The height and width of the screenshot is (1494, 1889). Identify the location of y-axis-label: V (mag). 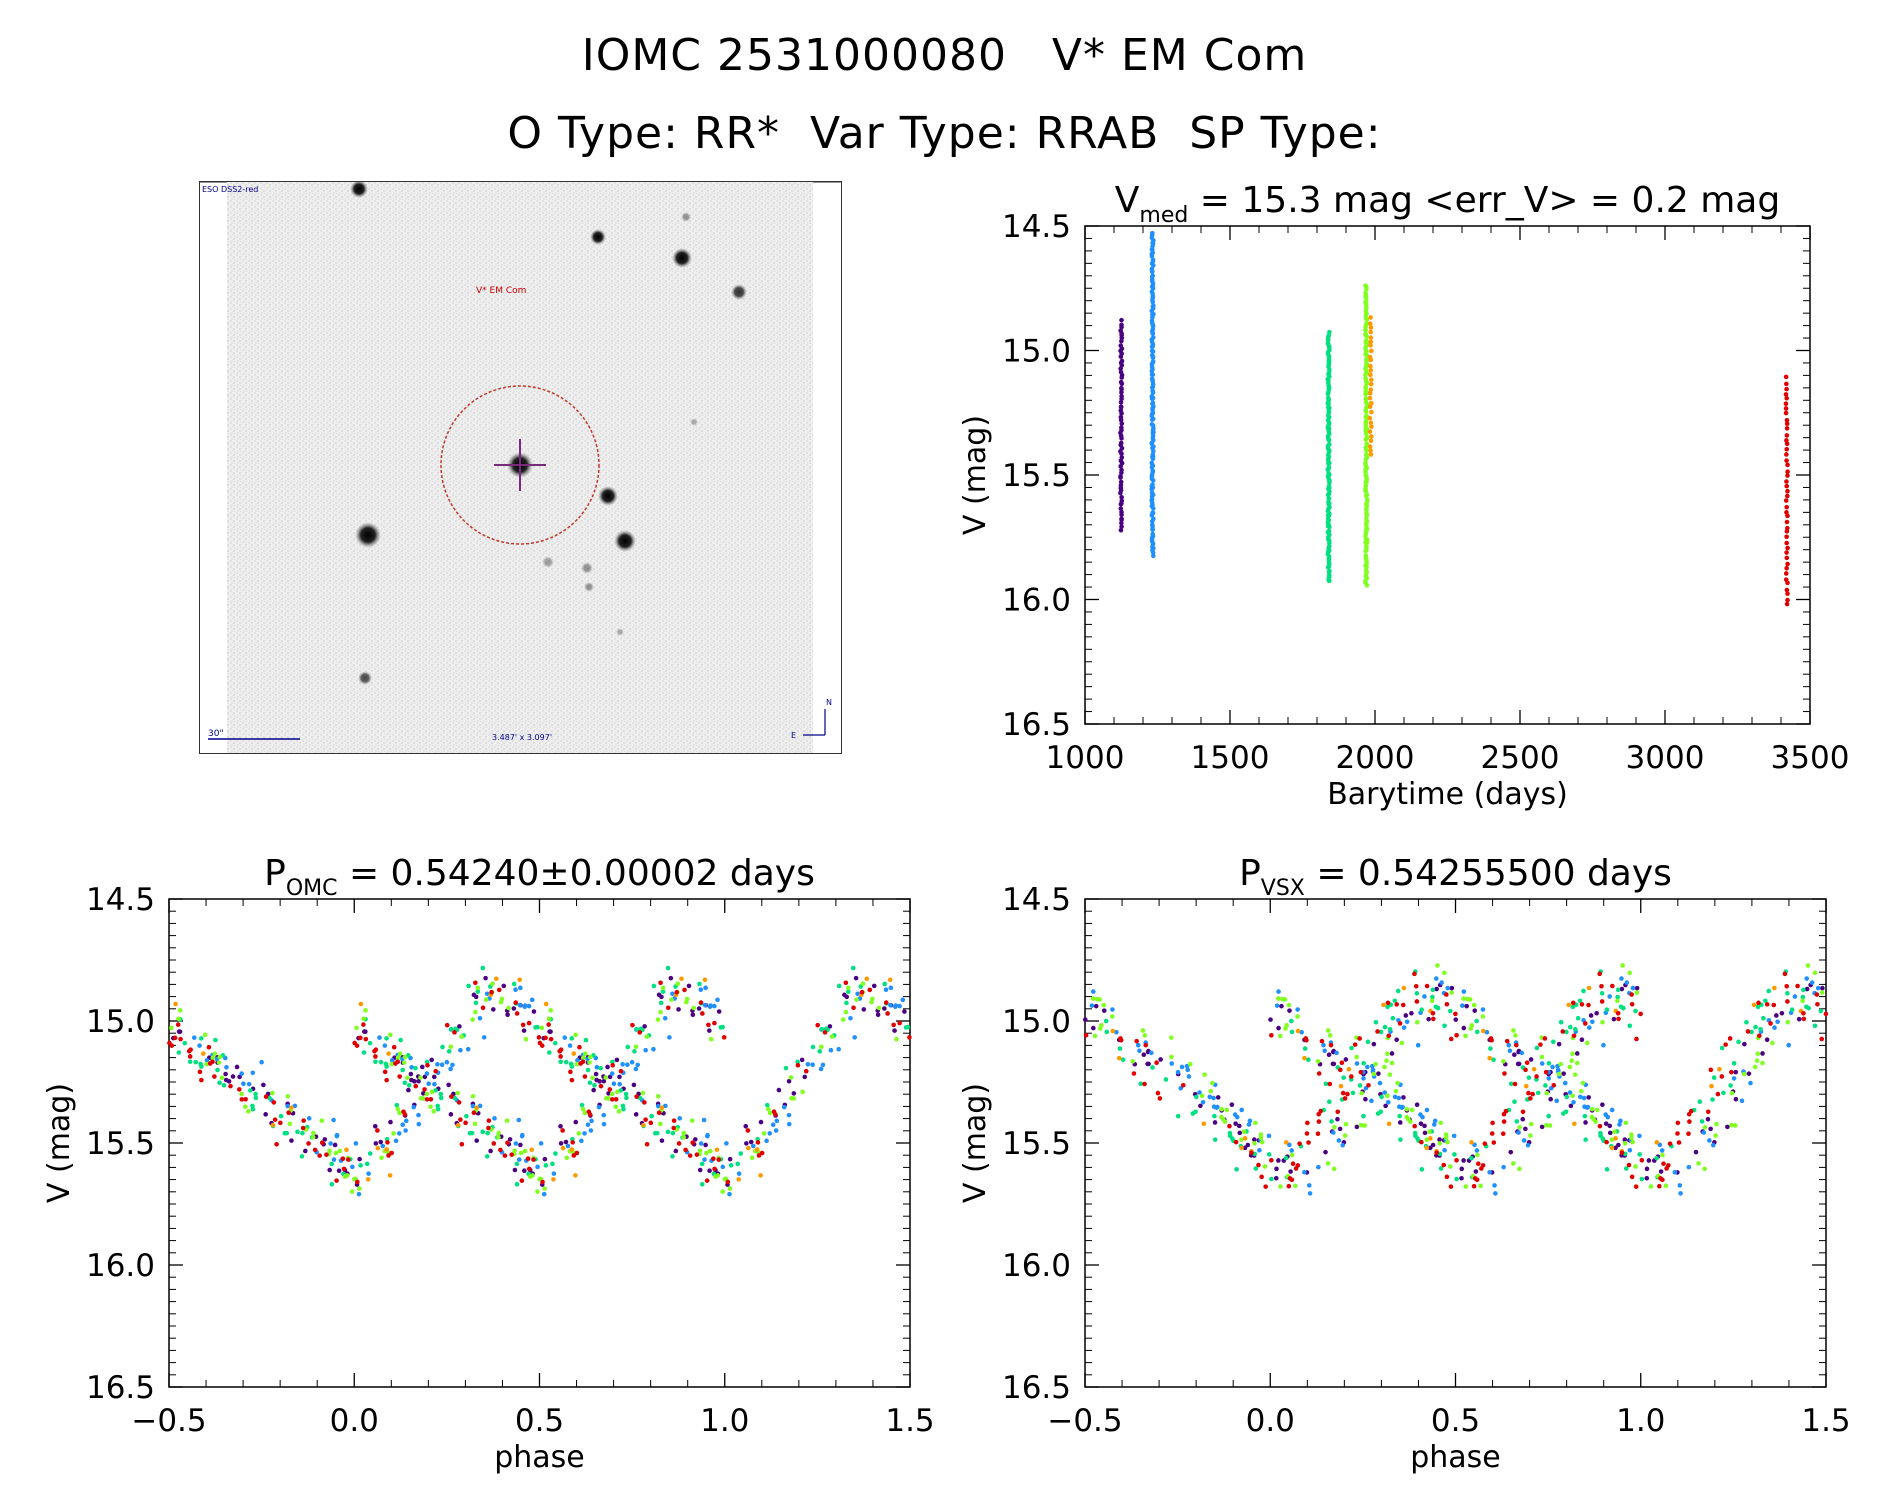
(975, 475).